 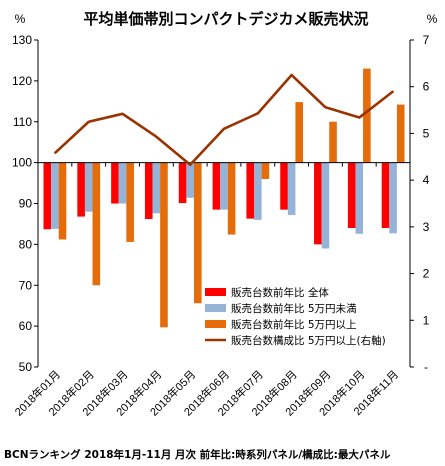 I want to click on right-tick-label: 1, so click(x=426, y=320).